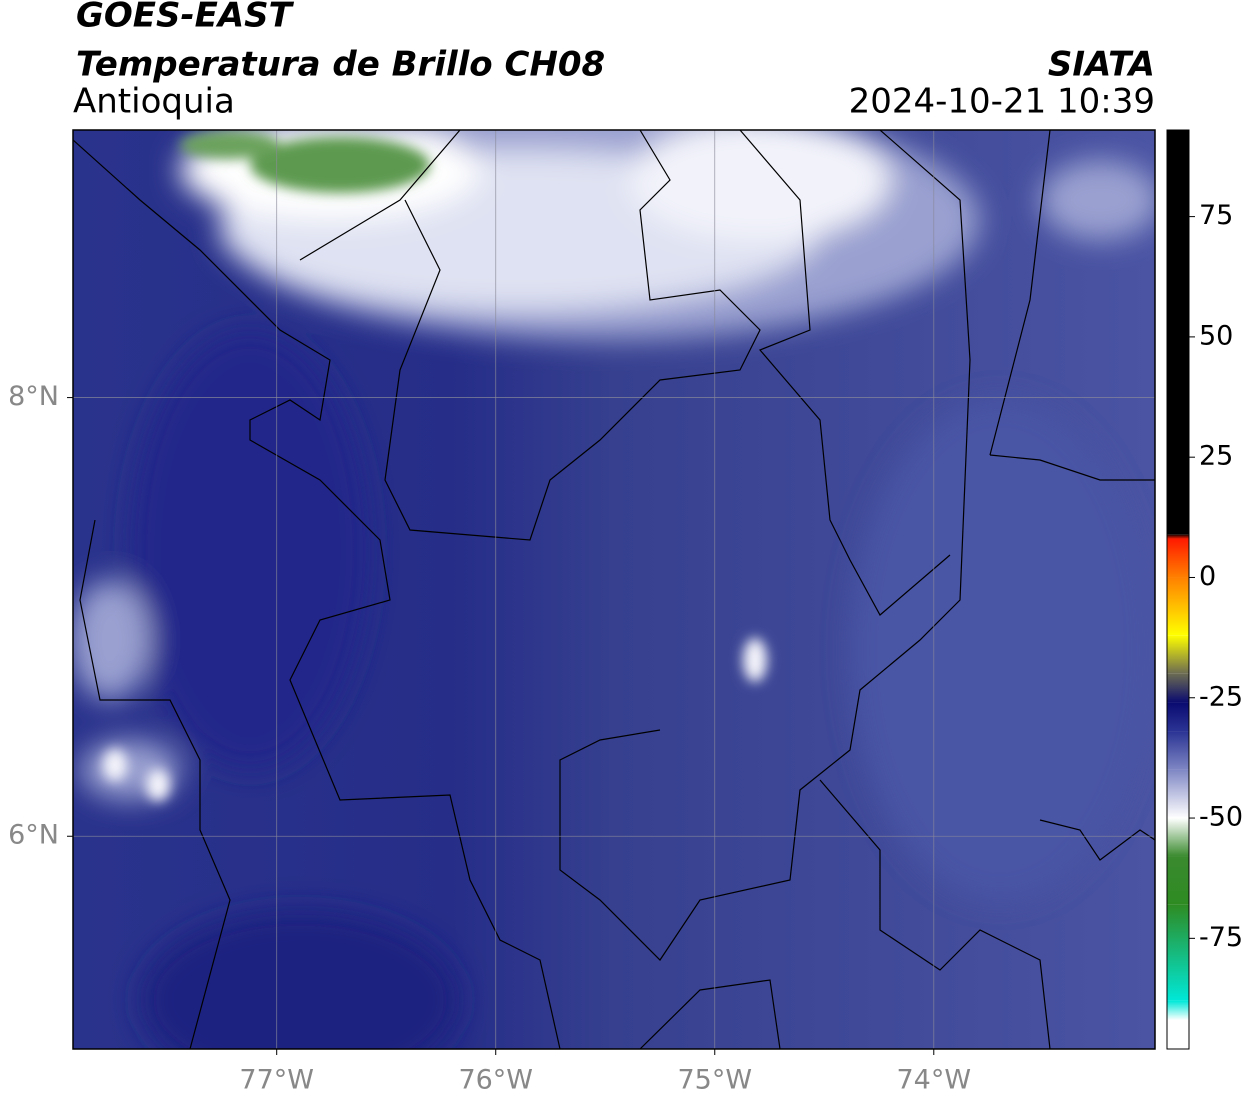  Describe the element at coordinates (1207, 576) in the screenshot. I see `colorbar-tick-label: 0` at that location.